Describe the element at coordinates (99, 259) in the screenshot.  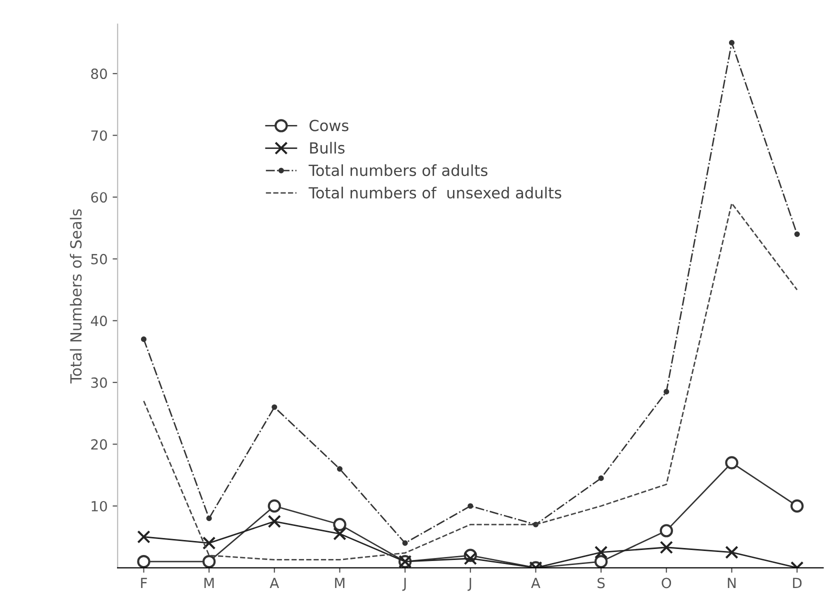
I see `y-tick-label: 50` at that location.